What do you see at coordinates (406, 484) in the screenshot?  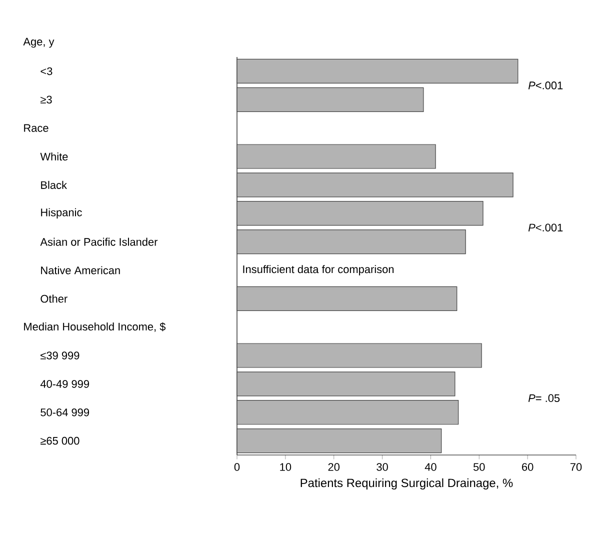 I see `x-axis-title: Patients Requiring Surgical Drainage, %` at bounding box center [406, 484].